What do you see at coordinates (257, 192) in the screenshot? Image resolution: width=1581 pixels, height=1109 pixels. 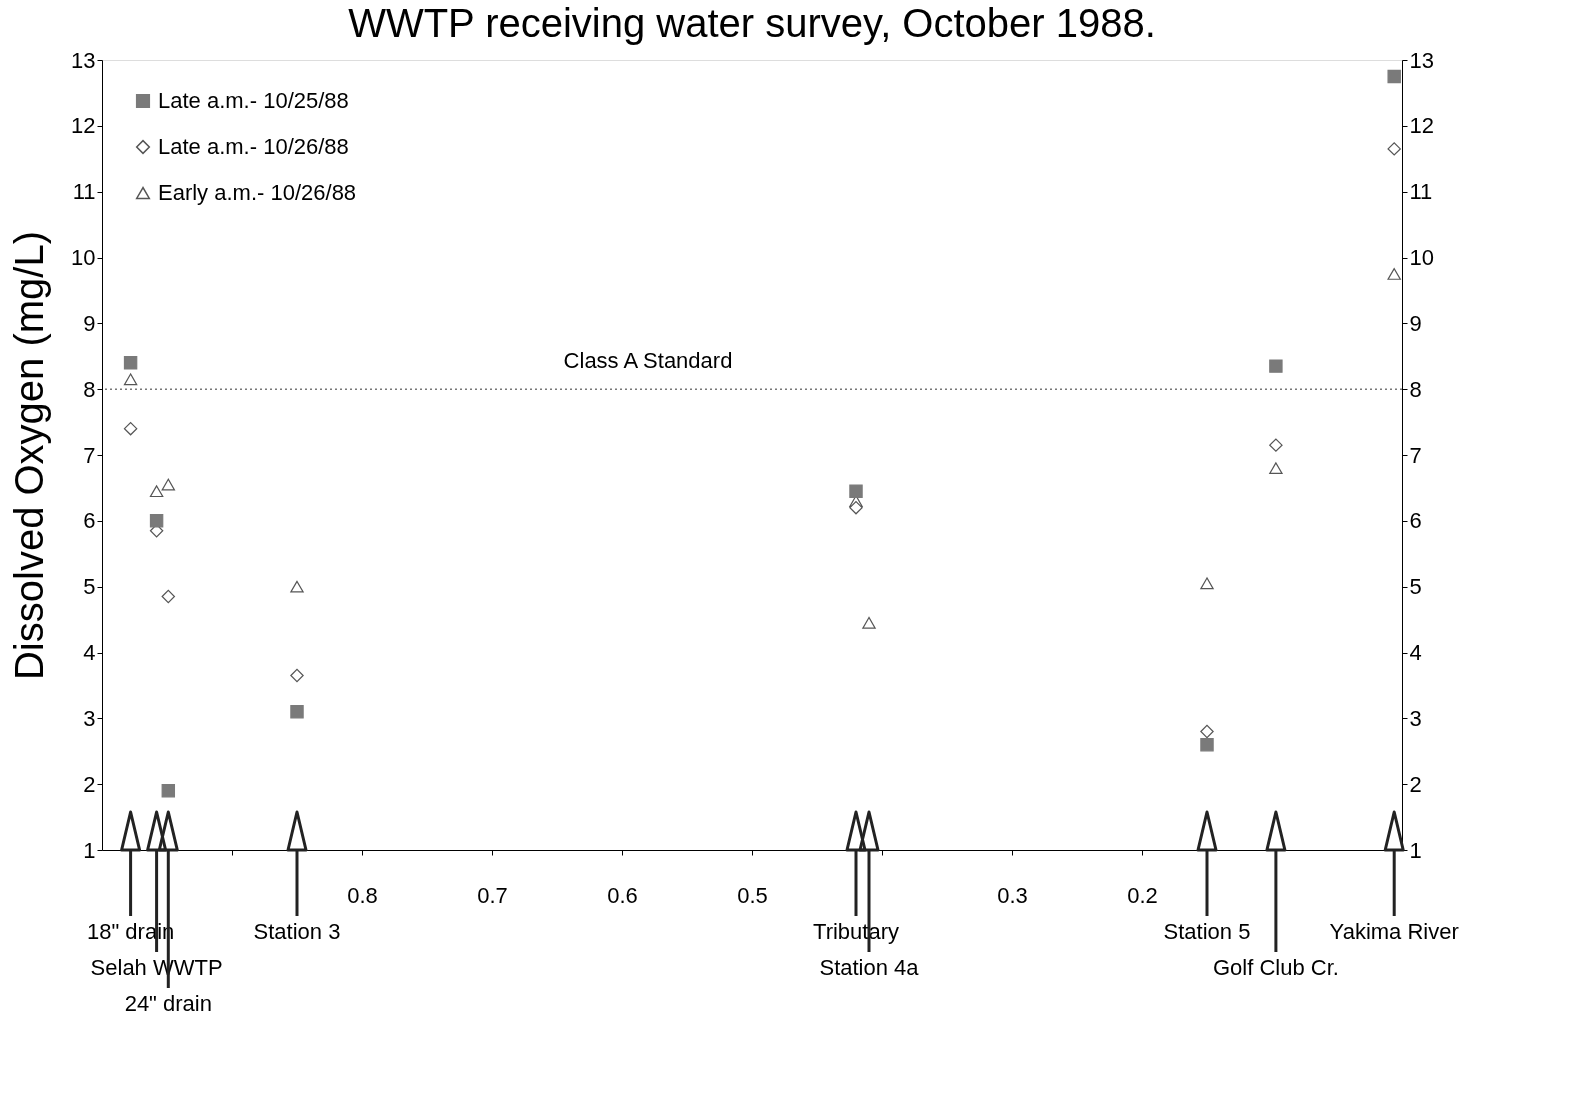 I see `legend-label: Early a.m.- 10/26/88` at bounding box center [257, 192].